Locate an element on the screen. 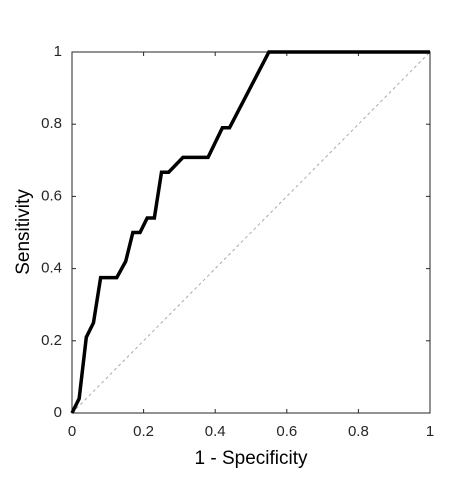 This screenshot has width=474, height=485. y-tick-label: 0.2 is located at coordinates (51, 340).